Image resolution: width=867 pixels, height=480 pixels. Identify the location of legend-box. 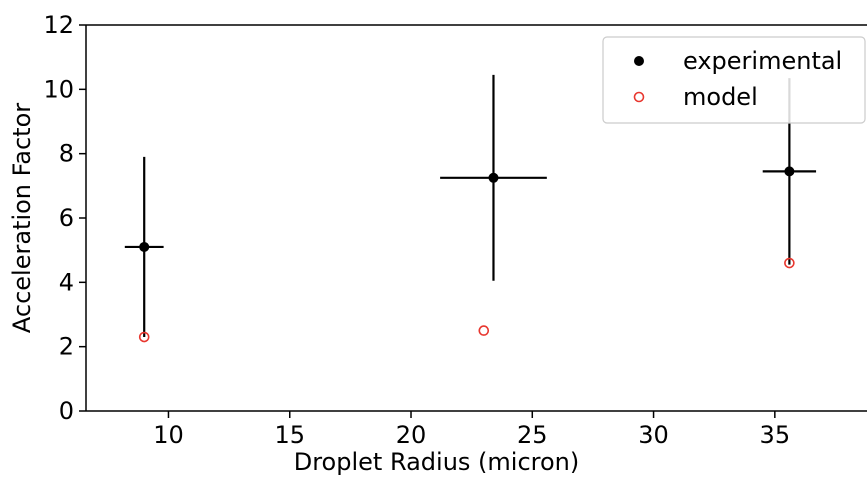
(734, 80).